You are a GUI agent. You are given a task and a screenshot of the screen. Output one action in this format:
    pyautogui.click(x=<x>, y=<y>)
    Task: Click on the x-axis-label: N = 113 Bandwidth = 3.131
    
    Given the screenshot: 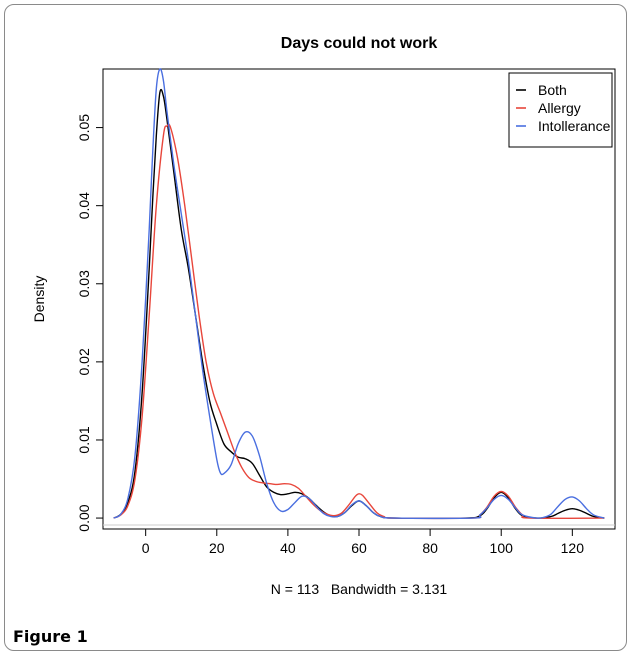 What is the action you would take?
    pyautogui.click(x=359, y=589)
    